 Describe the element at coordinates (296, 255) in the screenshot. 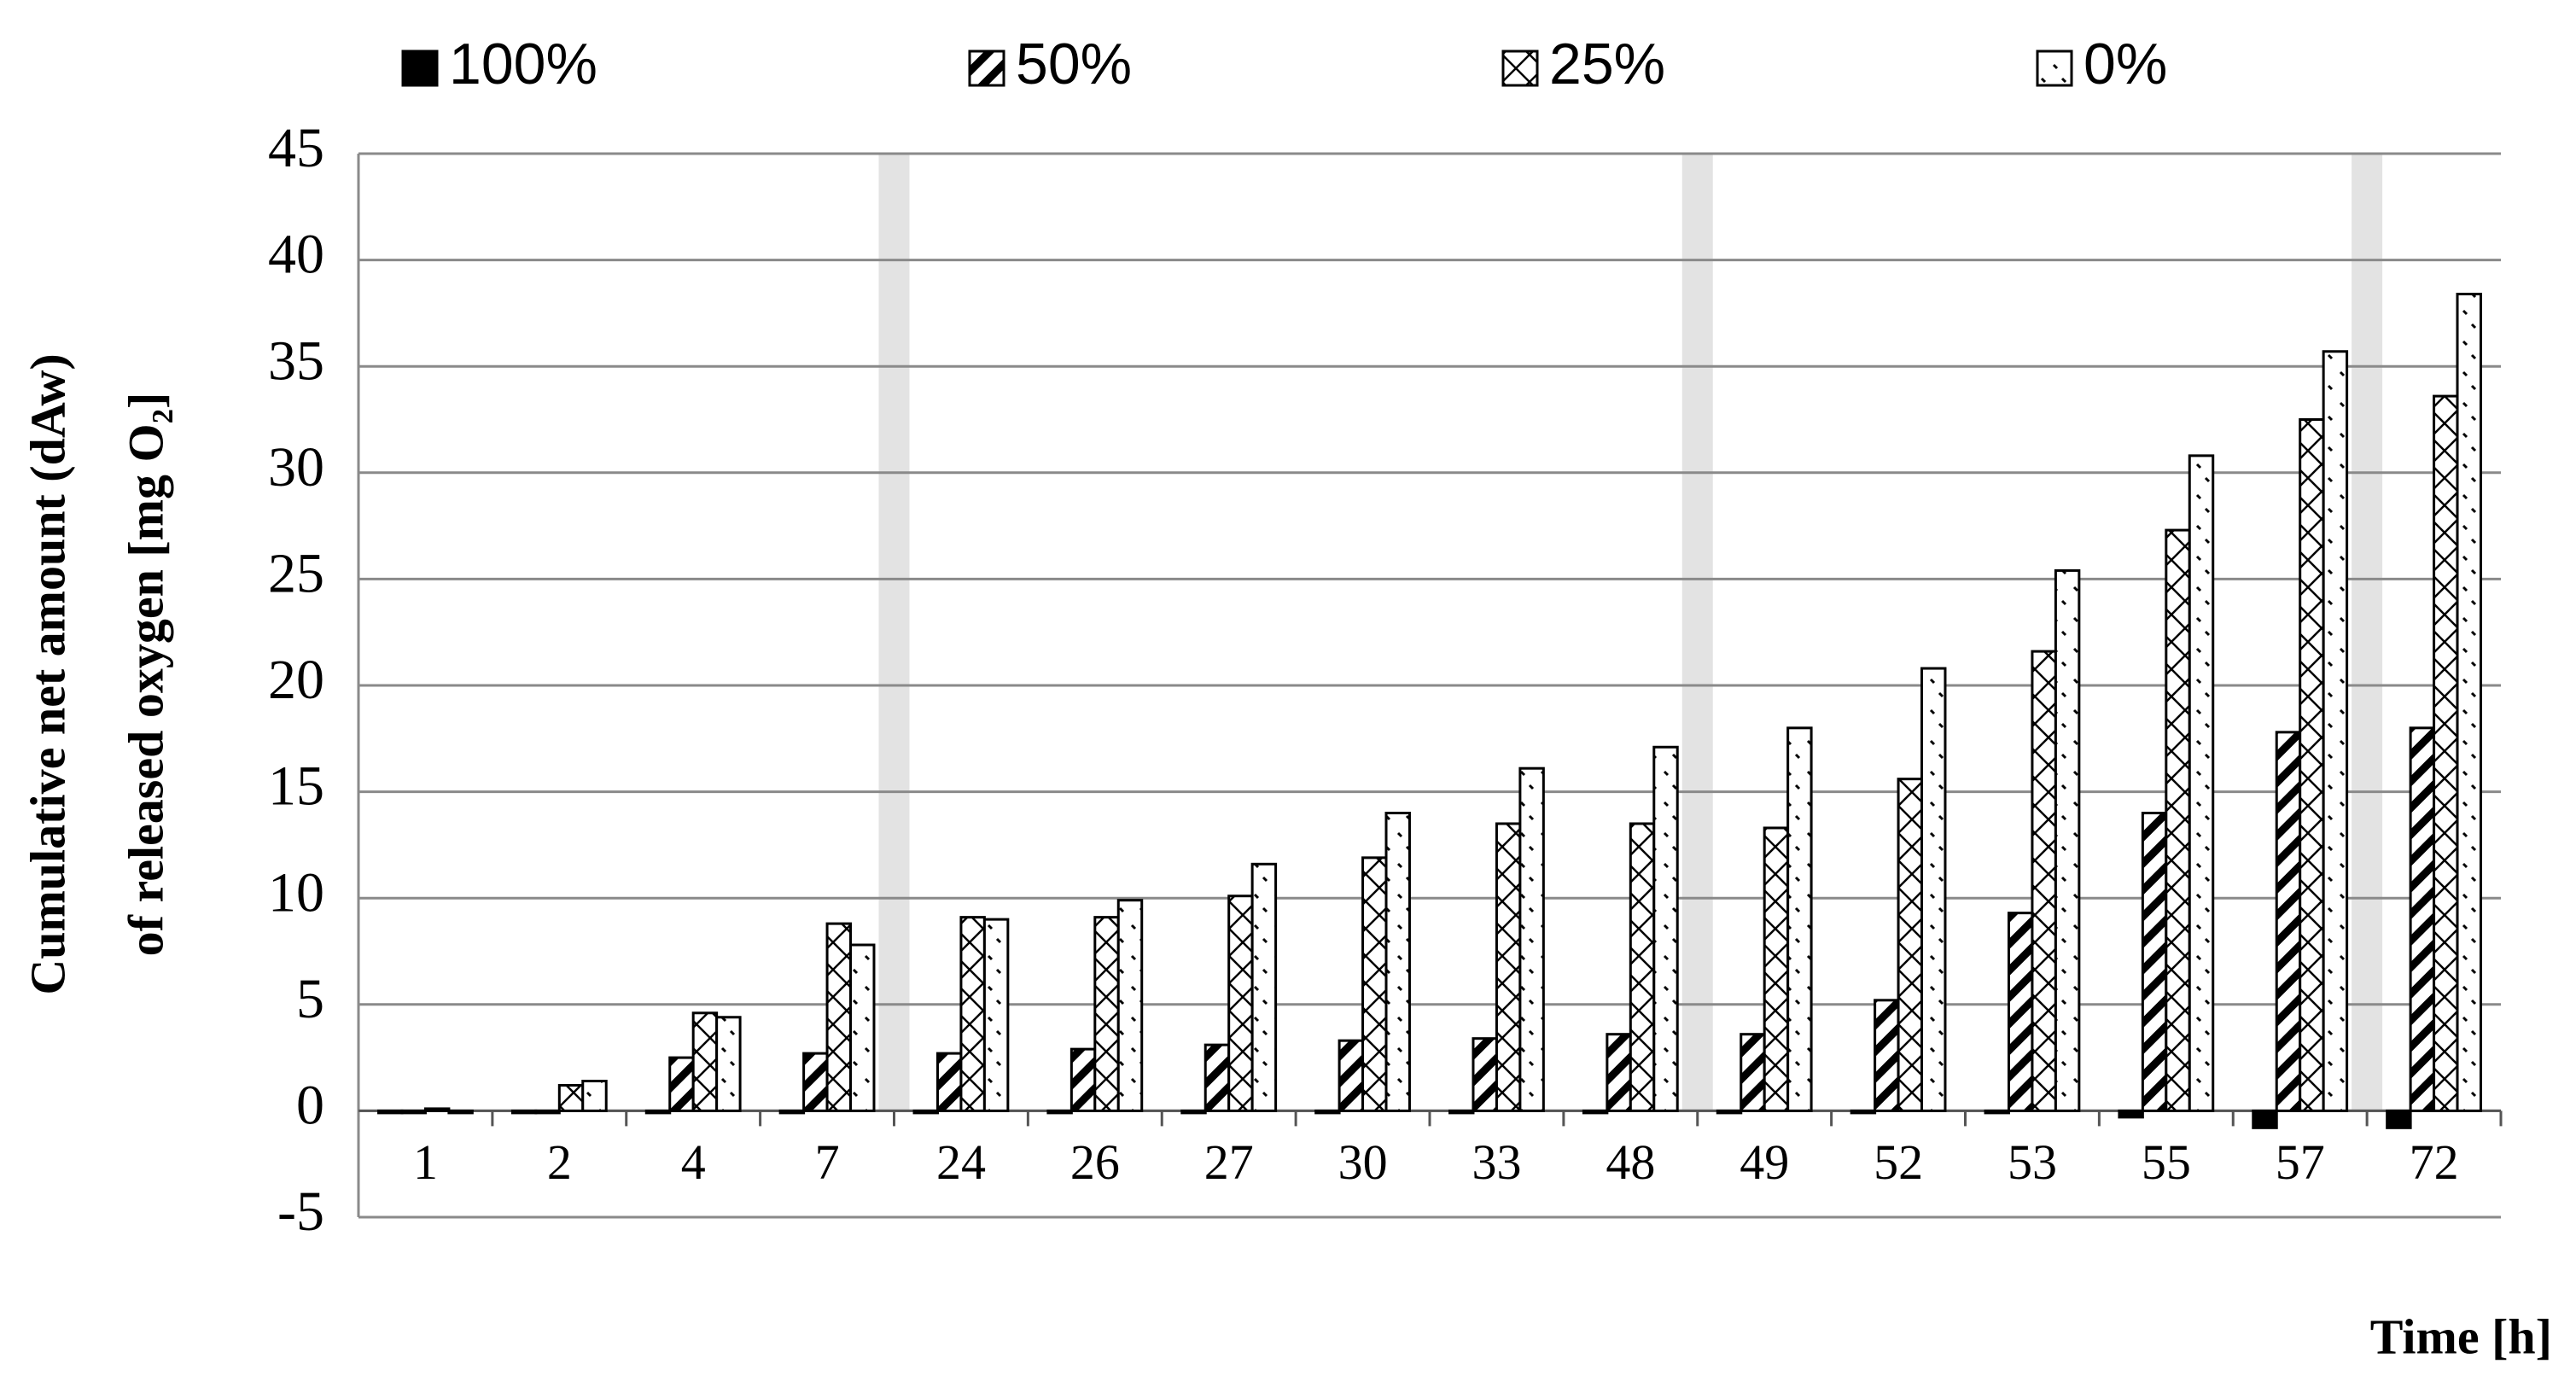

I see `y-tick-label: 40` at that location.